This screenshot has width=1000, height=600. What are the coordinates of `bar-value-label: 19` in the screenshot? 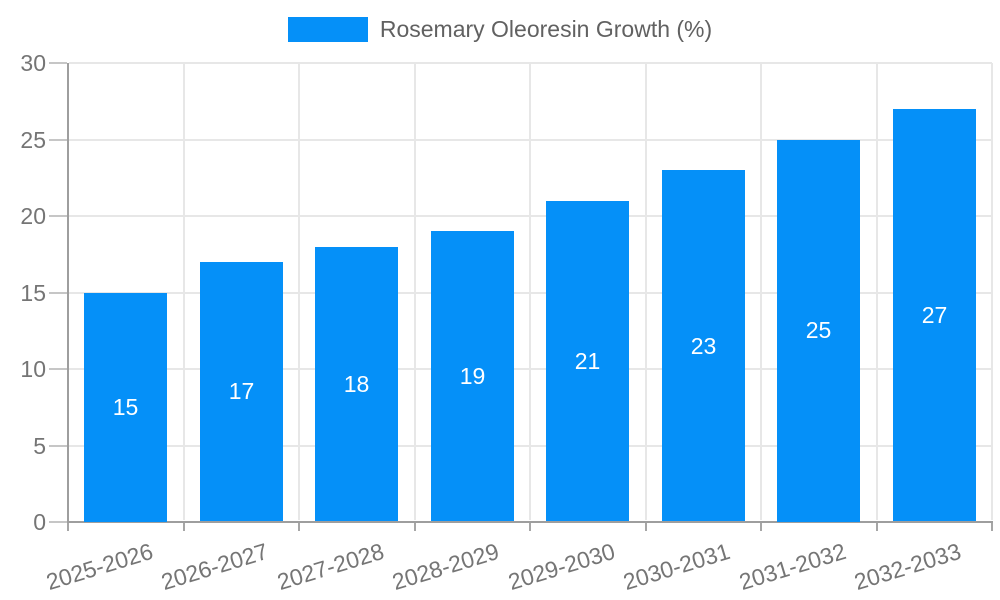 It's located at (472, 376).